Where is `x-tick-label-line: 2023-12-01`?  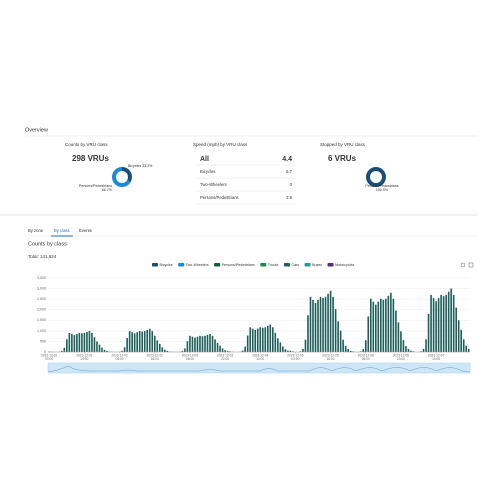
x-tick-label-line: 2023-12-01 is located at coordinates (84, 355).